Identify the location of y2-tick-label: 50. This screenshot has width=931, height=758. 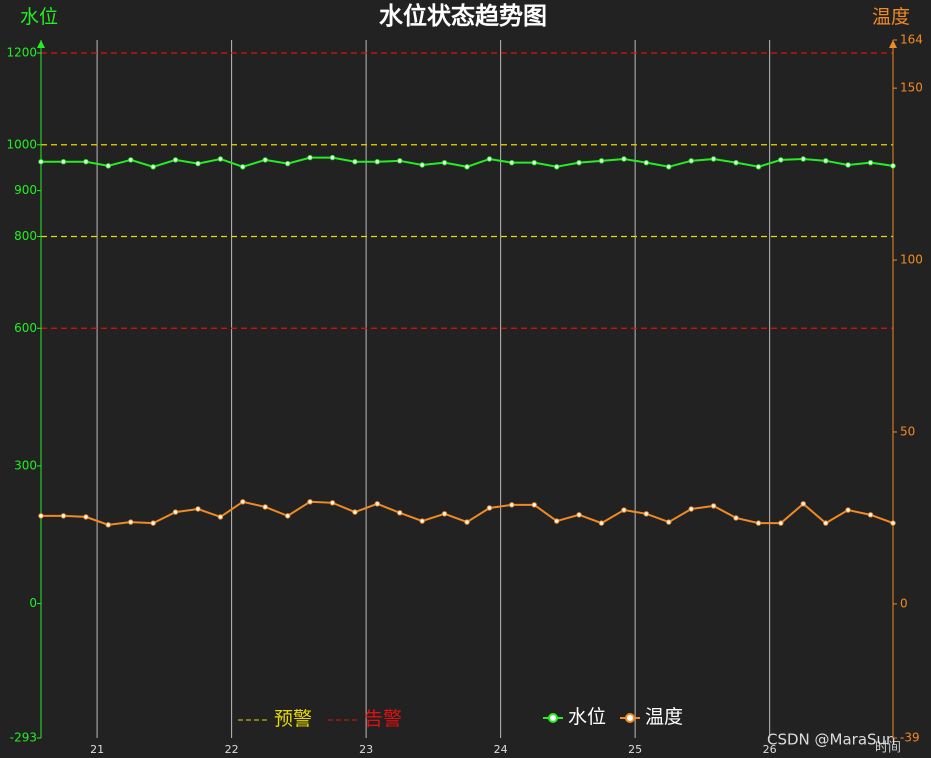
(907, 431).